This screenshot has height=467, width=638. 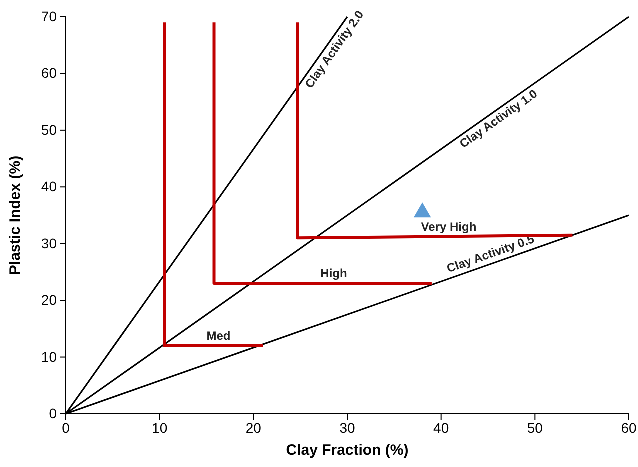 I want to click on y-axis-title: Plastic Index (%), so click(x=15, y=216).